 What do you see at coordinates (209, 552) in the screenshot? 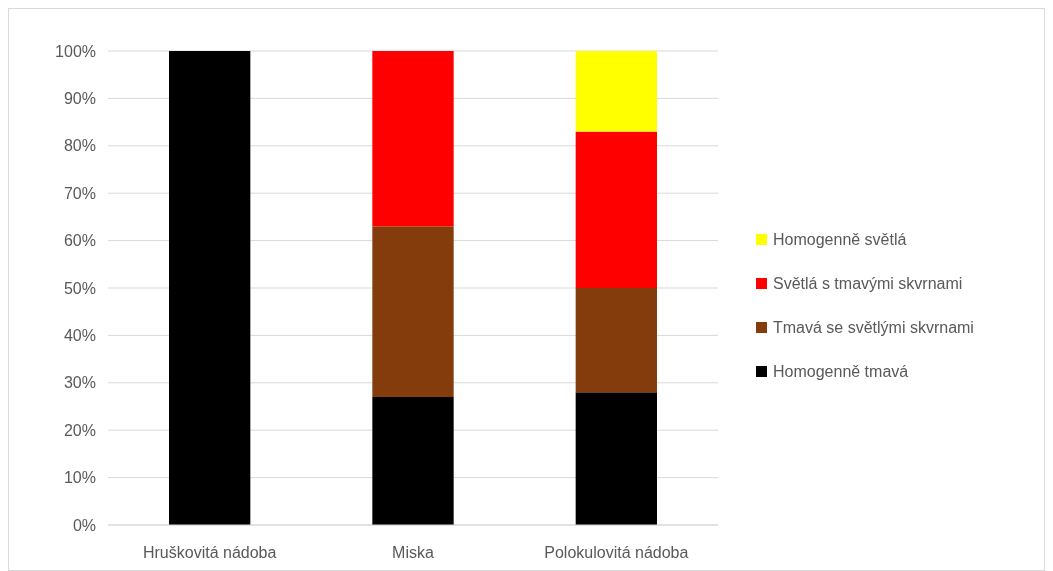
I see `x-tick-label: Hruškovitá nádoba` at bounding box center [209, 552].